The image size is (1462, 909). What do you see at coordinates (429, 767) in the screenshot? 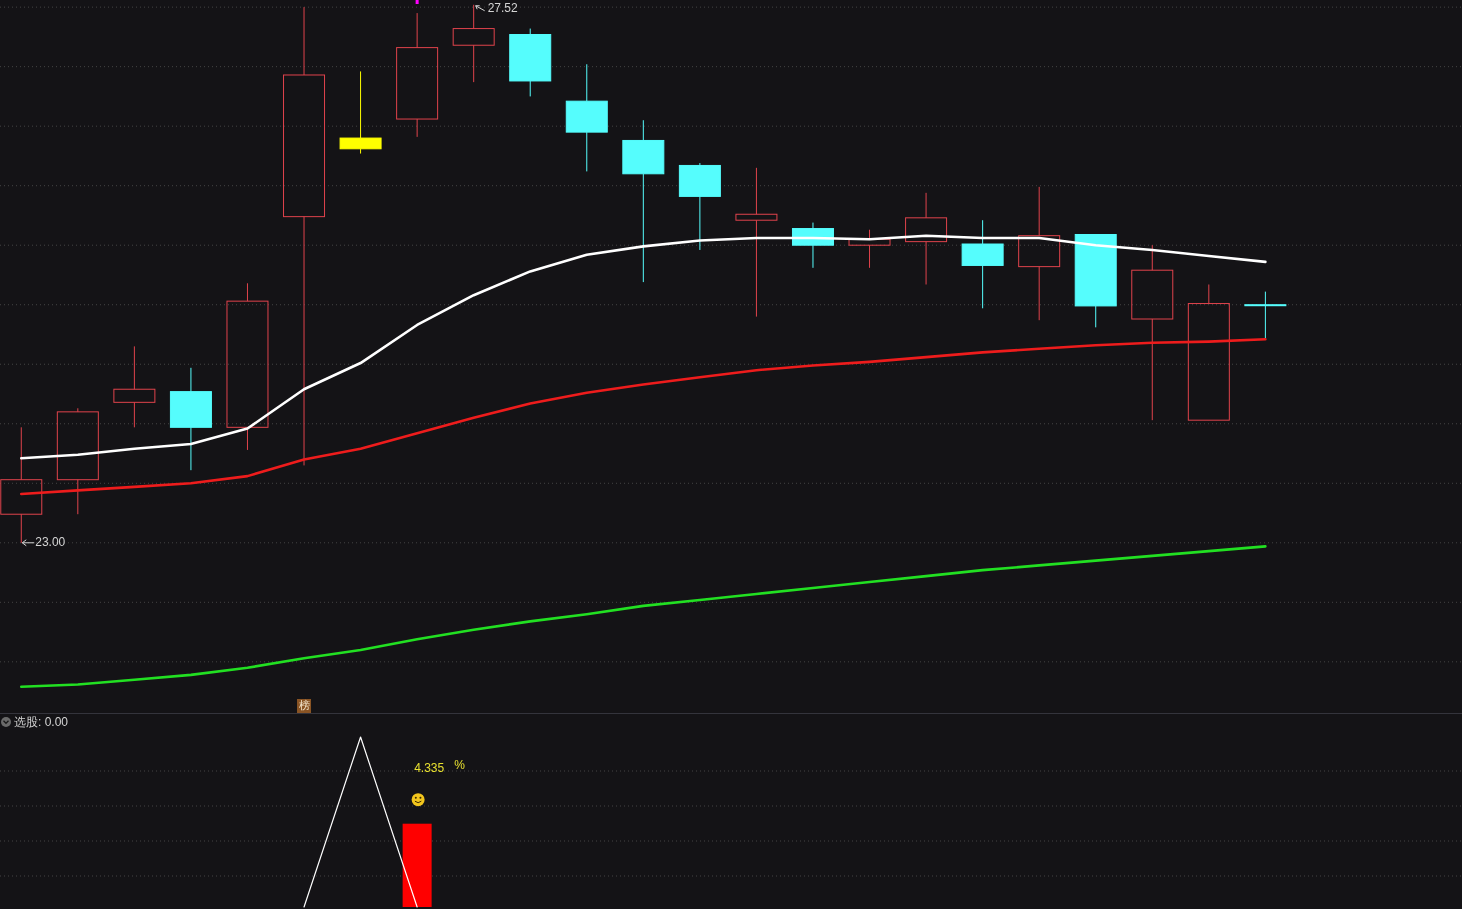
I see `annotation: 4.335` at bounding box center [429, 767].